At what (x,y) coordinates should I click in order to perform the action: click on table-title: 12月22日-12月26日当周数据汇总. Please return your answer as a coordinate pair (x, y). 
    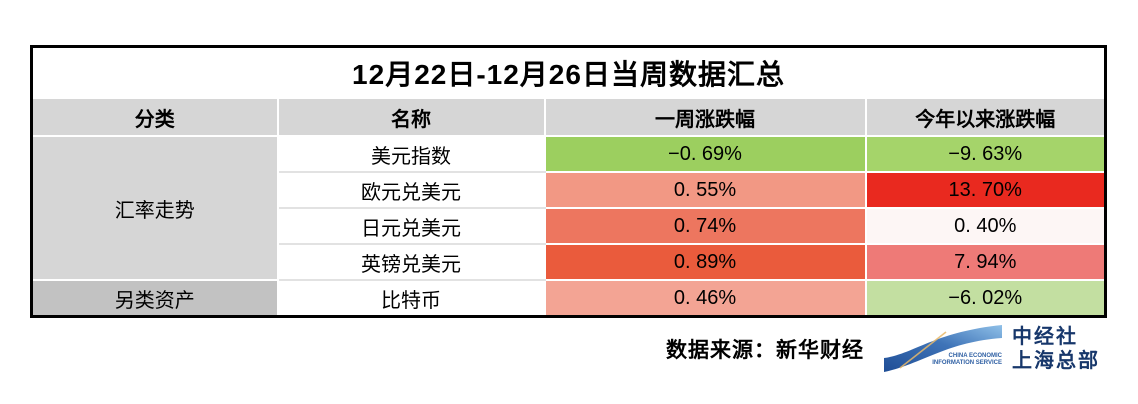
    Looking at the image, I should click on (568, 72).